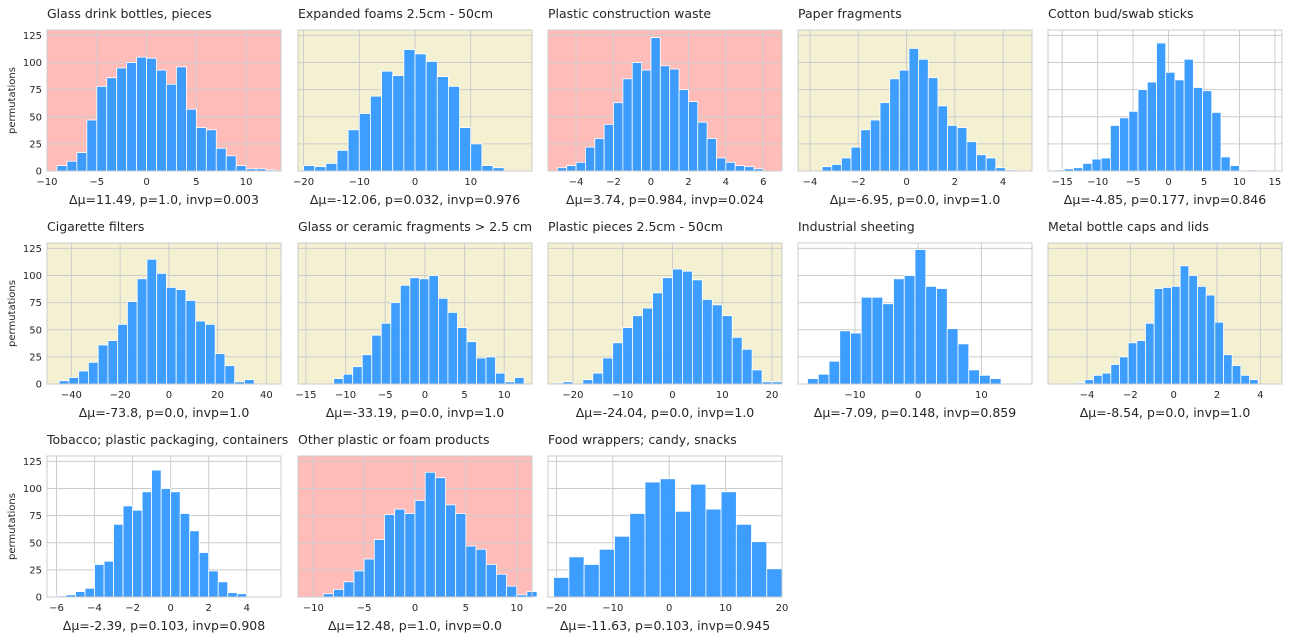 Image resolution: width=1291 pixels, height=640 pixels. What do you see at coordinates (415, 412) in the screenshot?
I see `x-axis-label: Δμ=-33.19, p=0.0, invp=1.0` at bounding box center [415, 412].